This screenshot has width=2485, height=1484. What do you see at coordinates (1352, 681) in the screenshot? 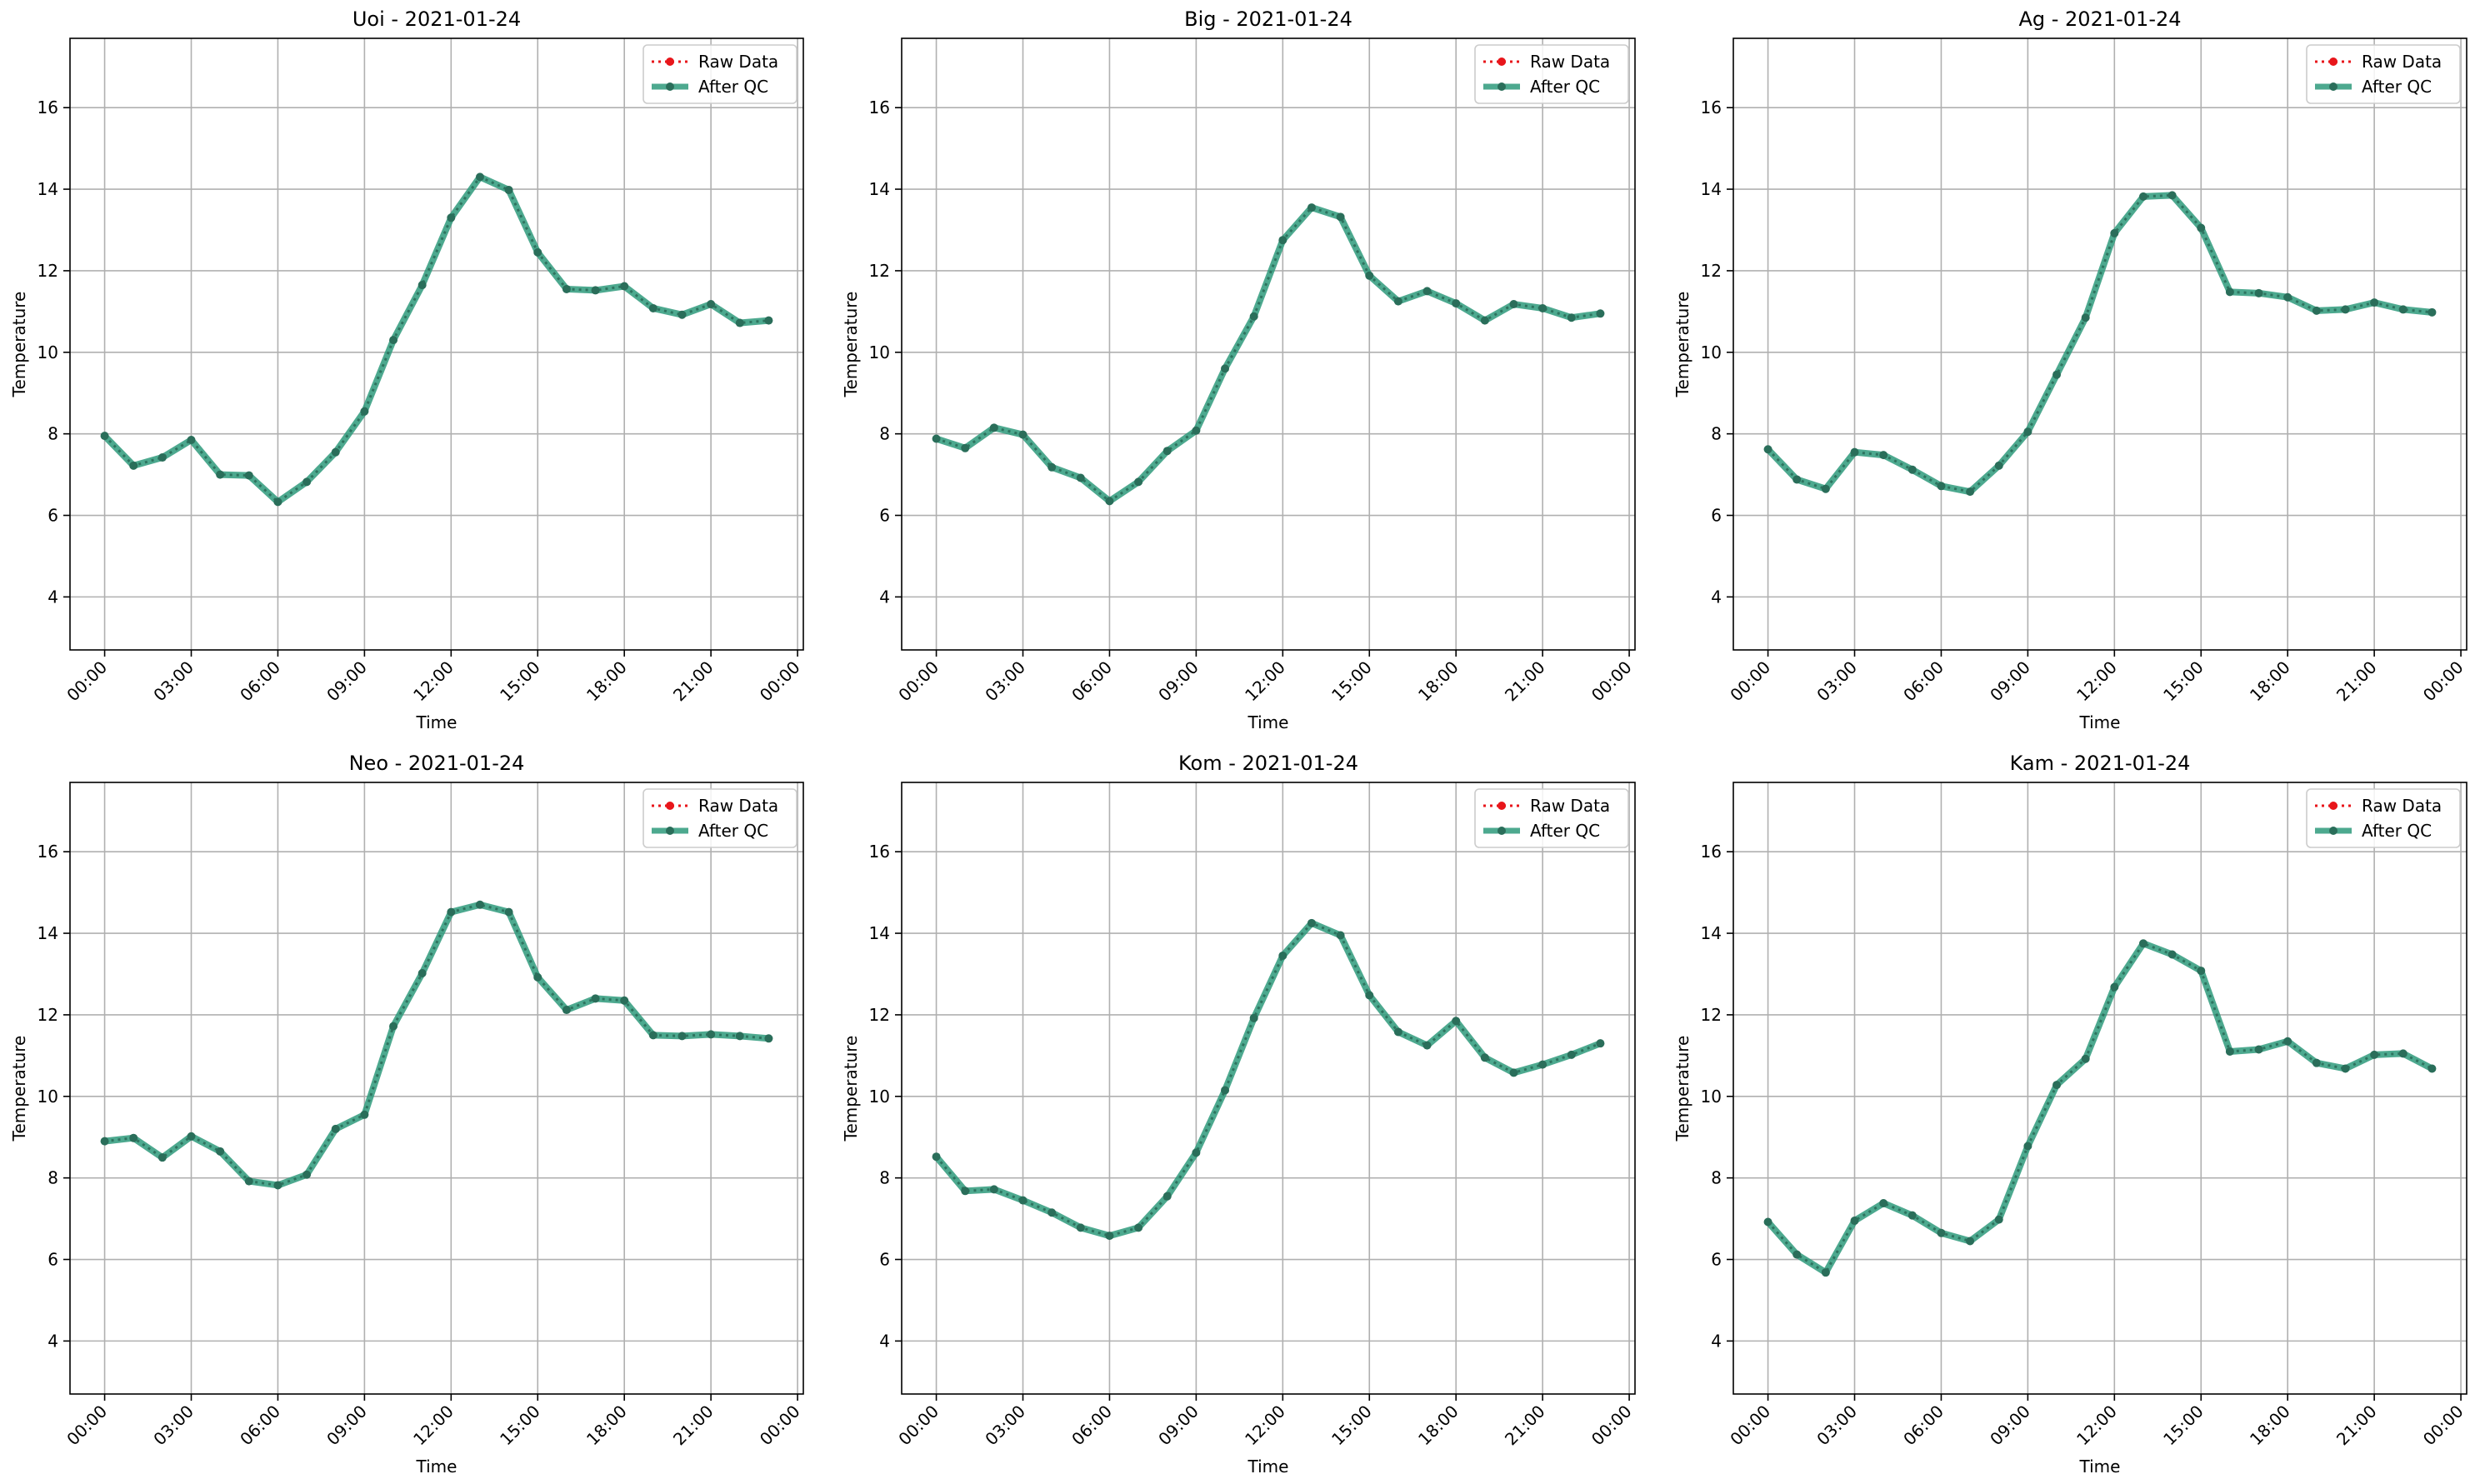
I see `x-tick-label: 15:00` at bounding box center [1352, 681].